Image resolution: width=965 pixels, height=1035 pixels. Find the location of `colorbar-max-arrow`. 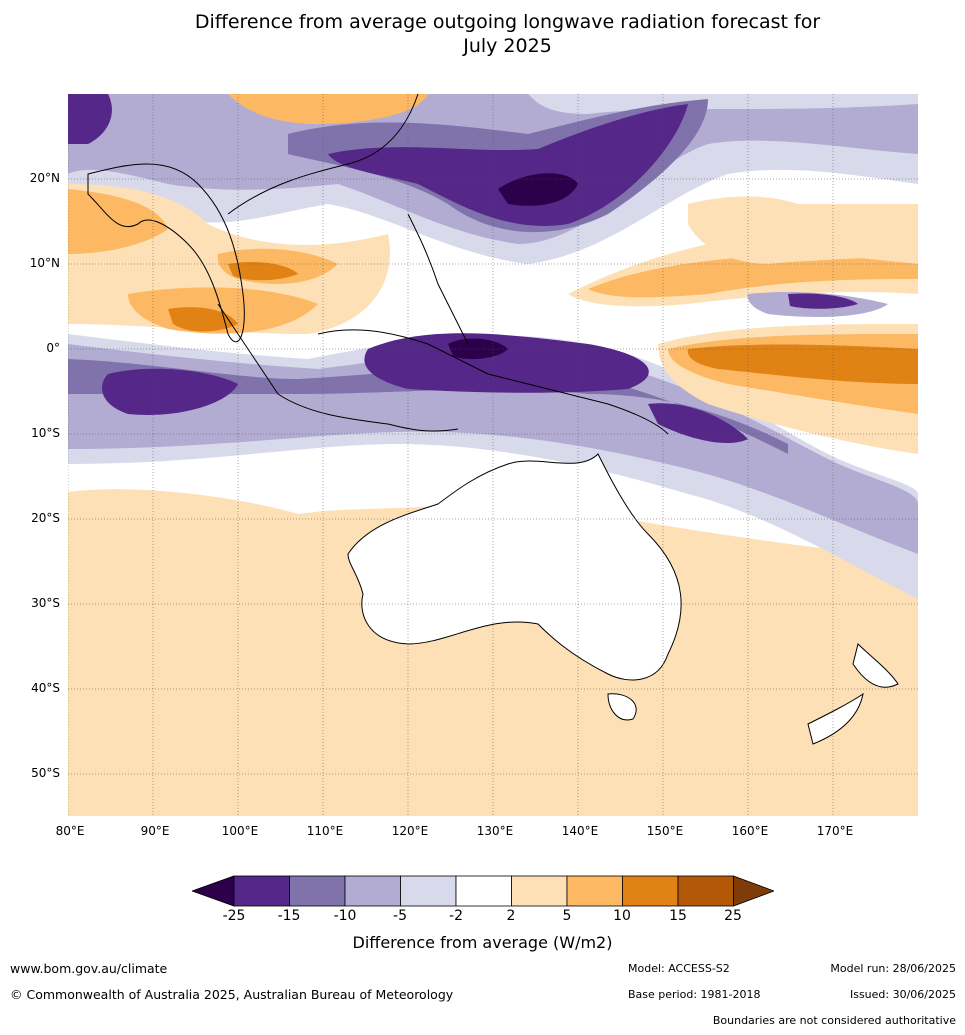

colorbar-max-arrow is located at coordinates (754, 891).